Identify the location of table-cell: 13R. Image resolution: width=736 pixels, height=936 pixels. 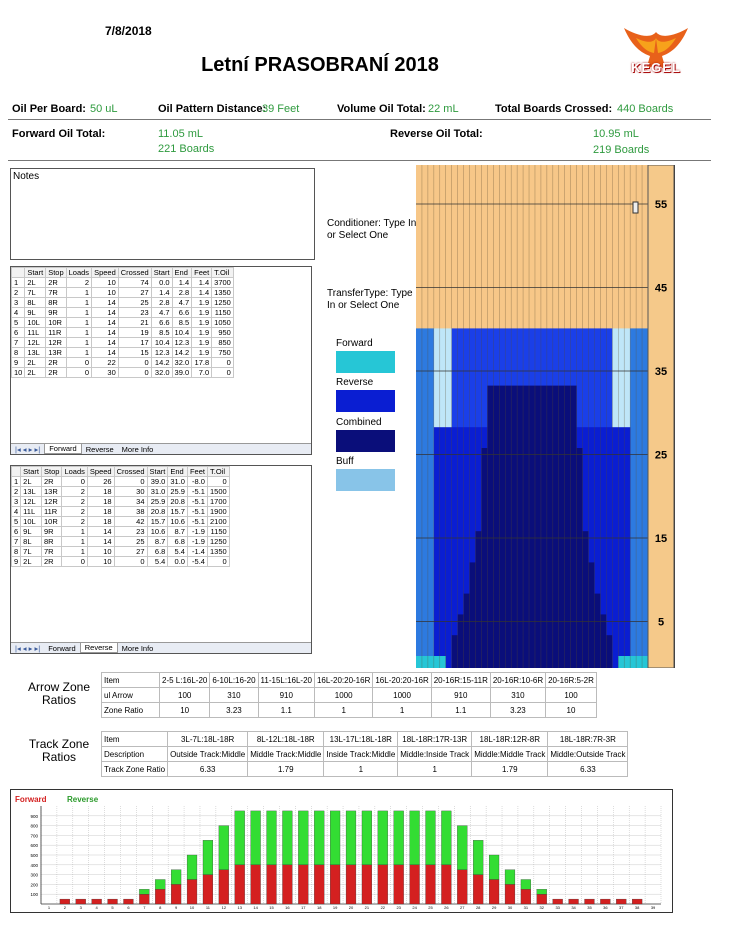
(52, 491).